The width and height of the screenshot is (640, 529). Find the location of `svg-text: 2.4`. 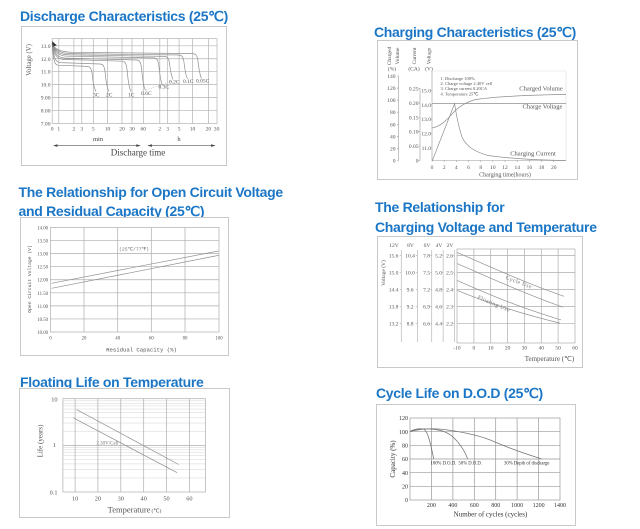

svg-text: 2.4 is located at coordinates (449, 291).